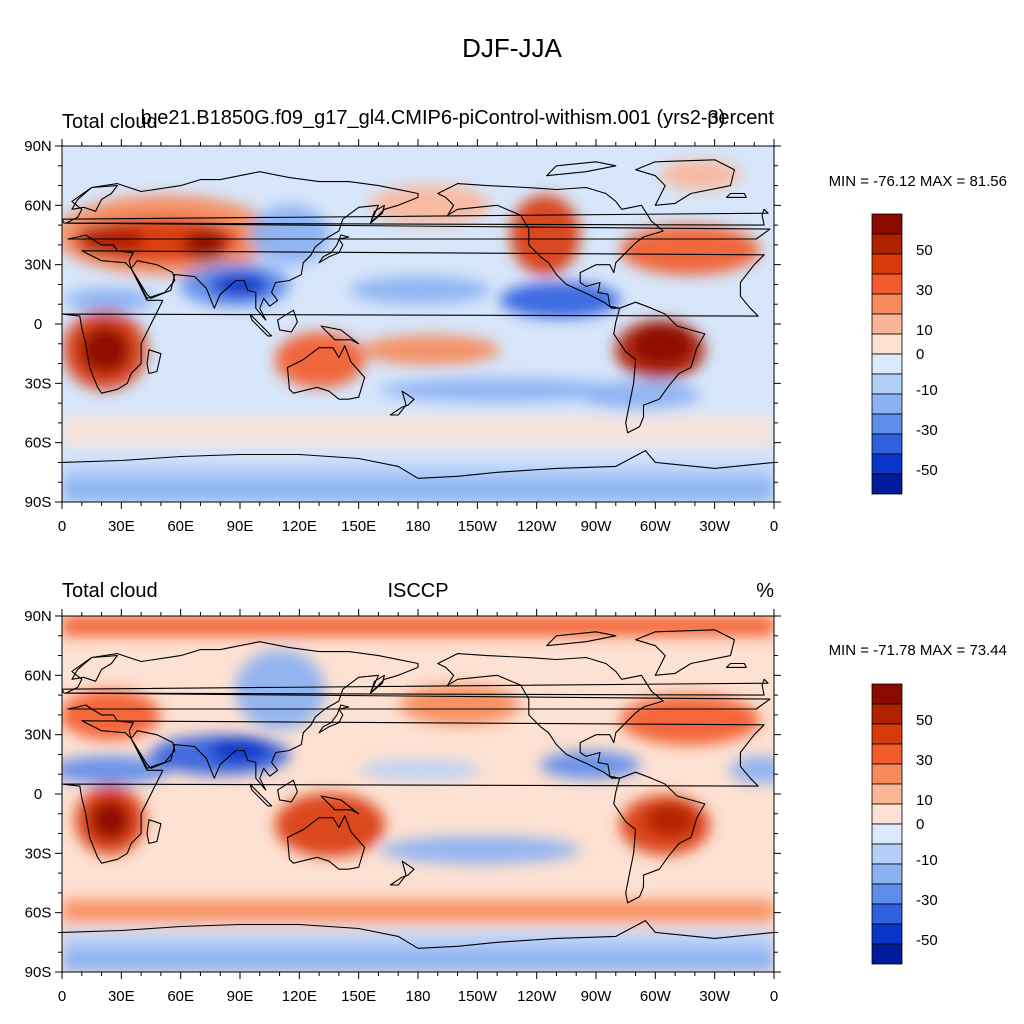  What do you see at coordinates (240, 285) in the screenshot?
I see `anomaly-asian-monsoon-core` at bounding box center [240, 285].